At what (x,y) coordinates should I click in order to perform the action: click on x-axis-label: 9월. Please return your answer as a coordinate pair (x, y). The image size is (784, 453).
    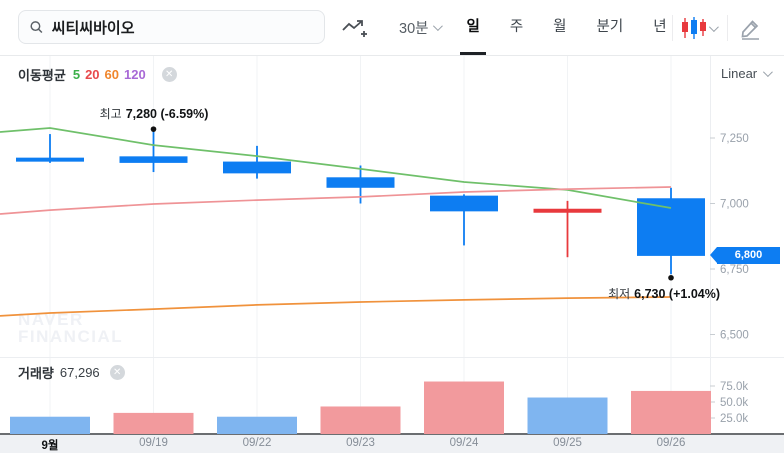
    Looking at the image, I should click on (50, 446).